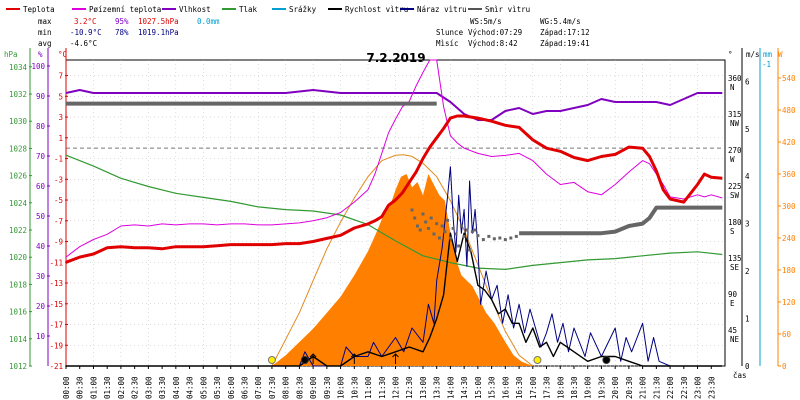 Image resolution: width=800 pixels, height=400 pixels. What do you see at coordinates (789, 270) in the screenshot?
I see `w-tick-label: 180` at bounding box center [789, 270].